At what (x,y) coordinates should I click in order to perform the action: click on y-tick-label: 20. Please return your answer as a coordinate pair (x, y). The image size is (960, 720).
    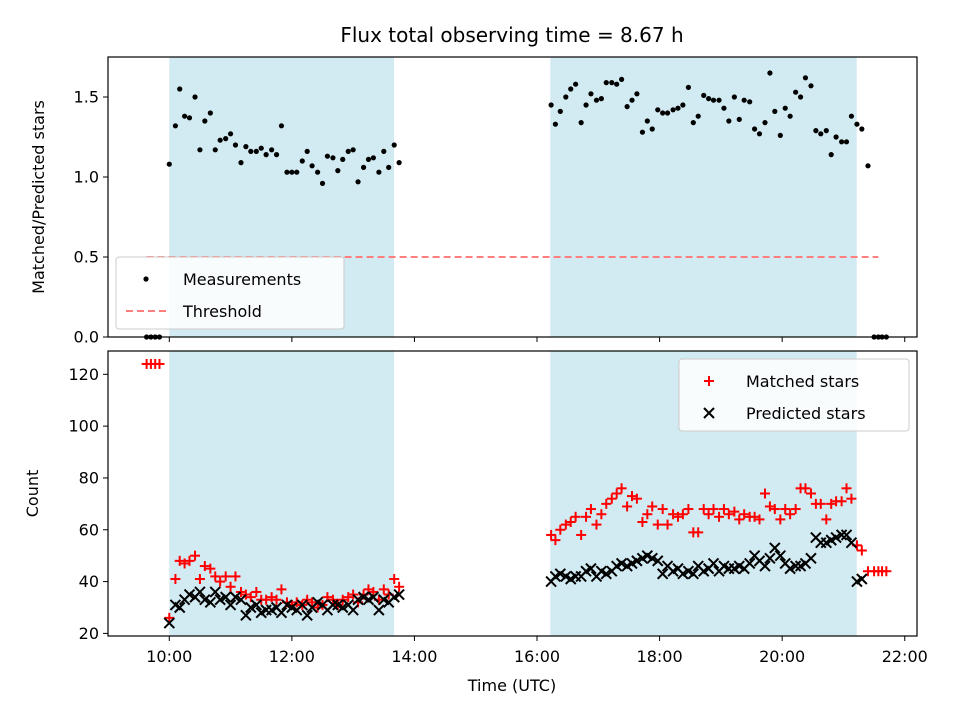
    Looking at the image, I should click on (89, 633).